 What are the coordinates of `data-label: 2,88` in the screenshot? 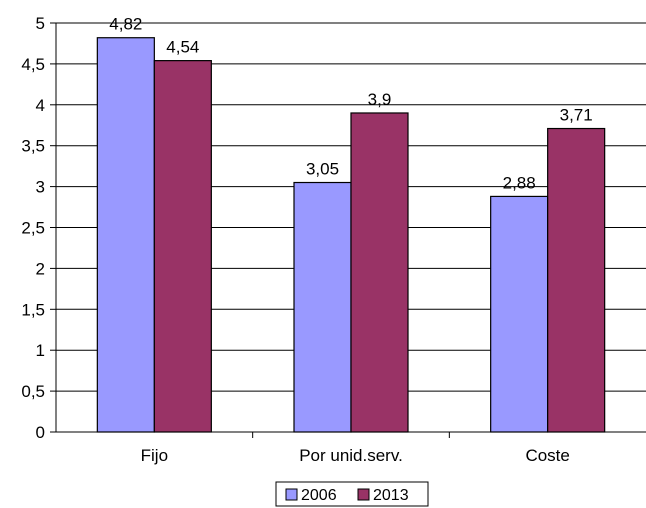 It's located at (519, 182).